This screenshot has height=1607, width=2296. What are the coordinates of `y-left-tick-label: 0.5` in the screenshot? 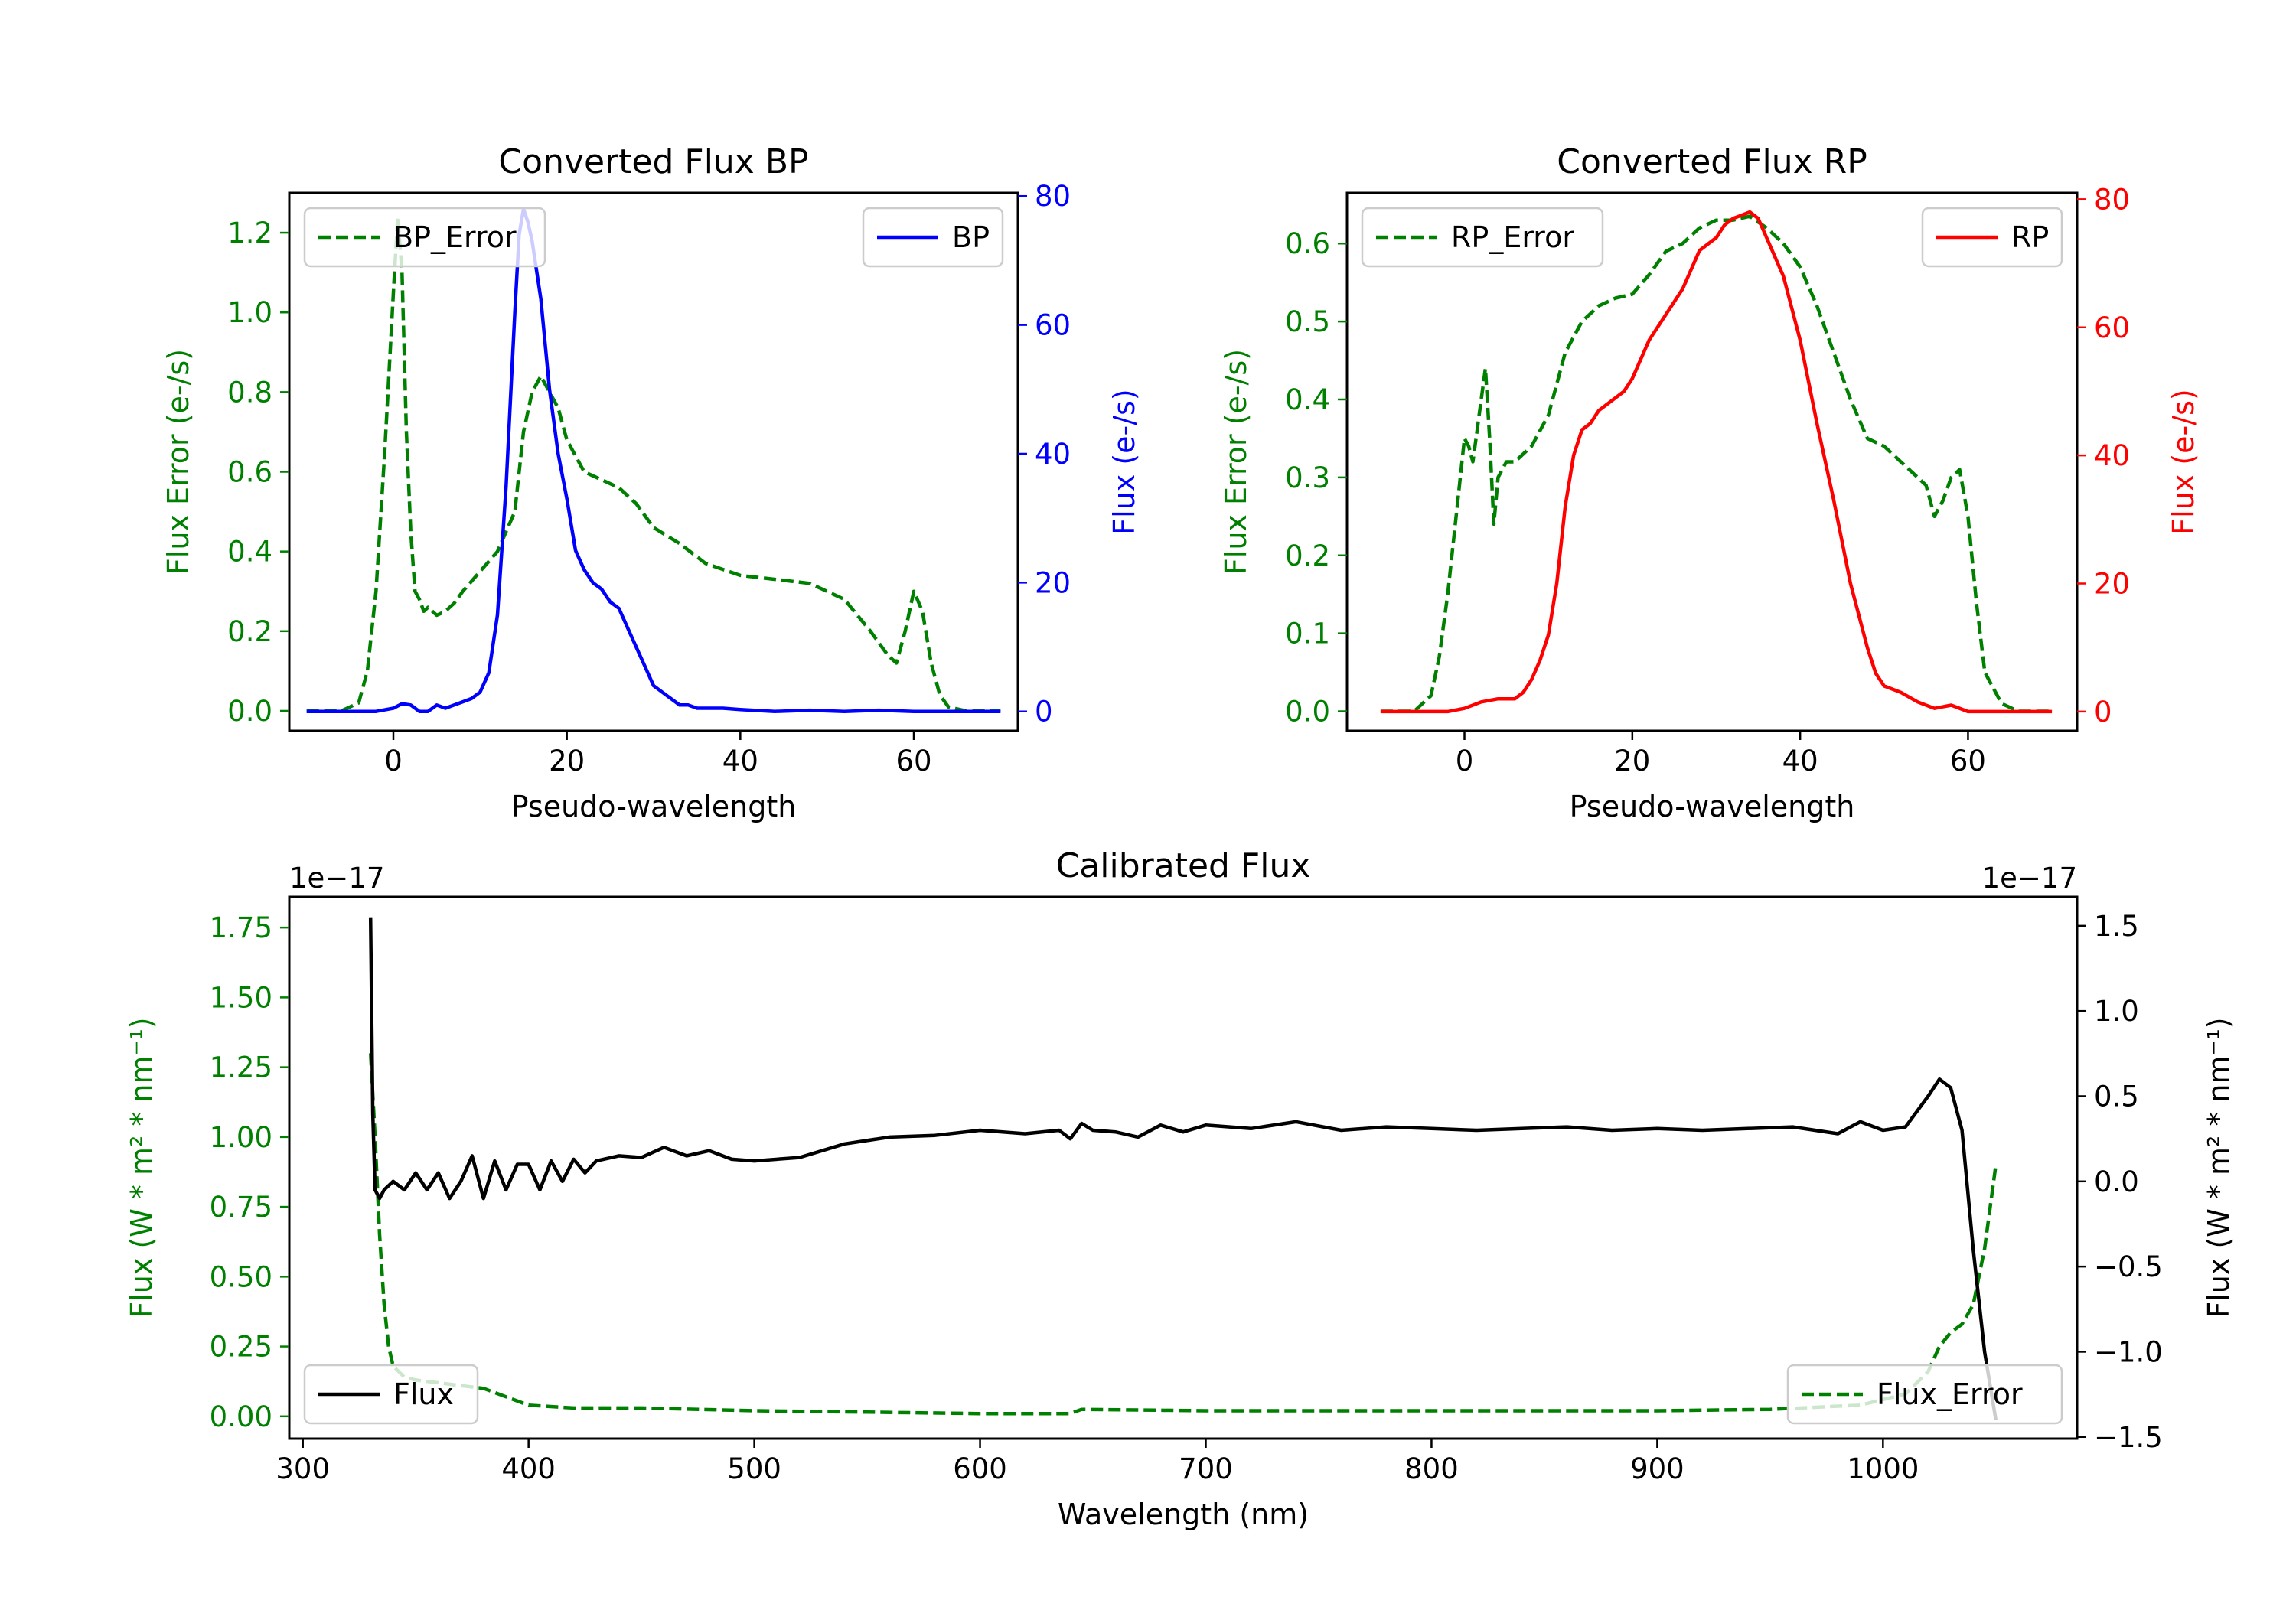 It's located at (1307, 321).